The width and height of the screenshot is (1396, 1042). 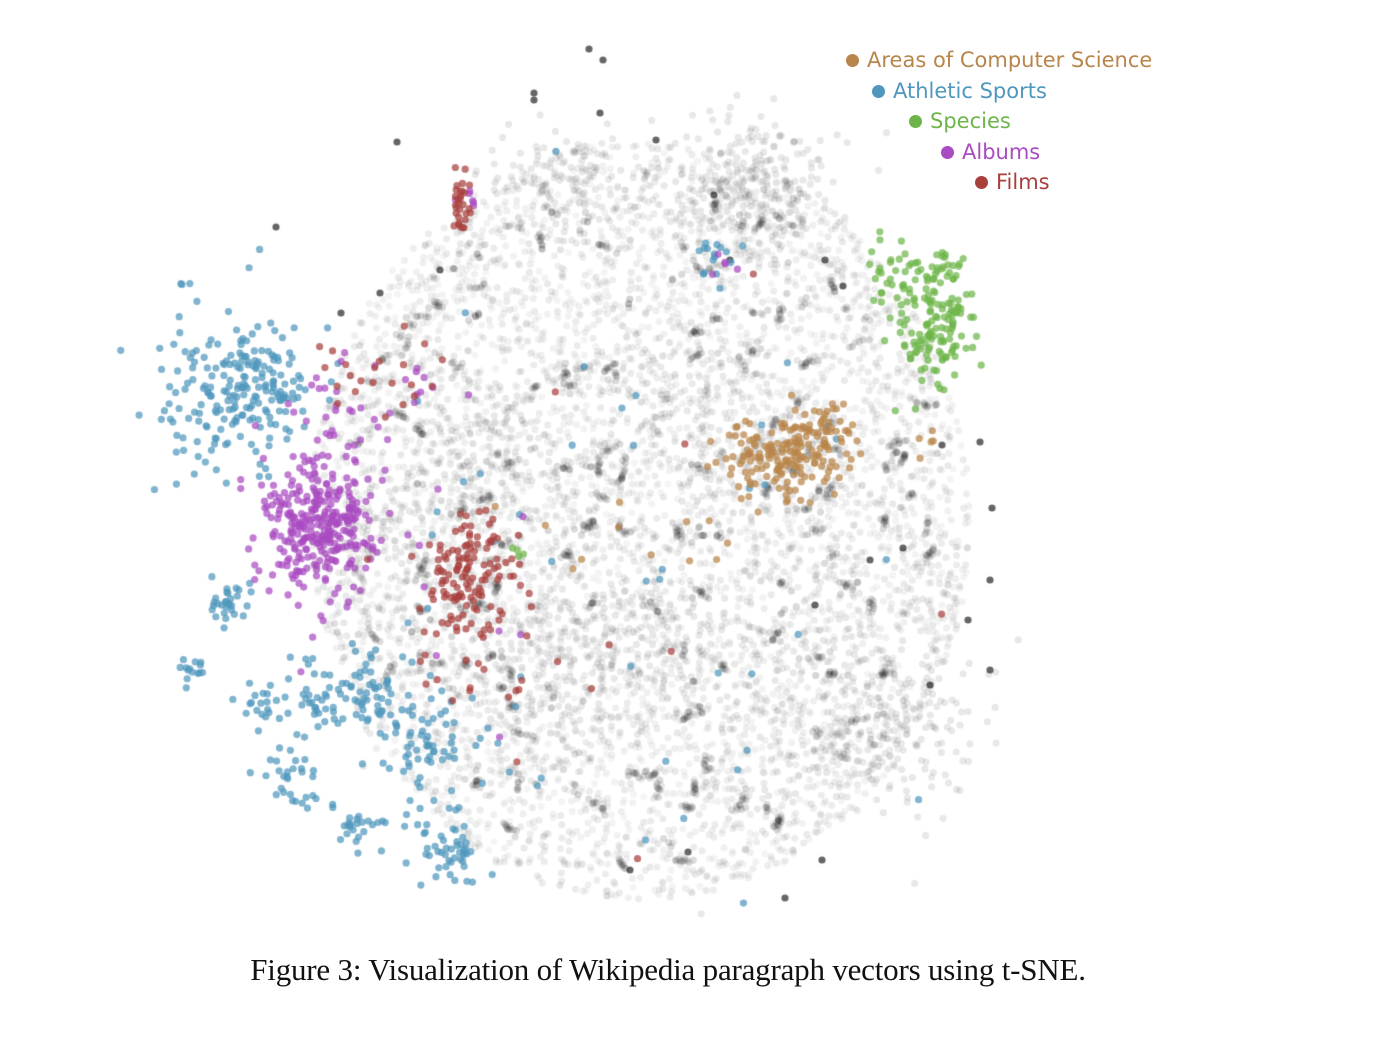 I want to click on legend-item-computer-science: Areas of Computer Science, so click(x=999, y=60).